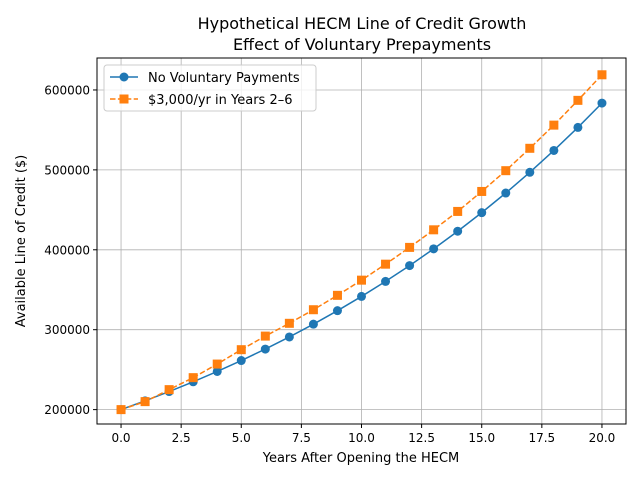 Image resolution: width=640 pixels, height=484 pixels. What do you see at coordinates (301, 438) in the screenshot?
I see `x-tick-label: 7.5` at bounding box center [301, 438].